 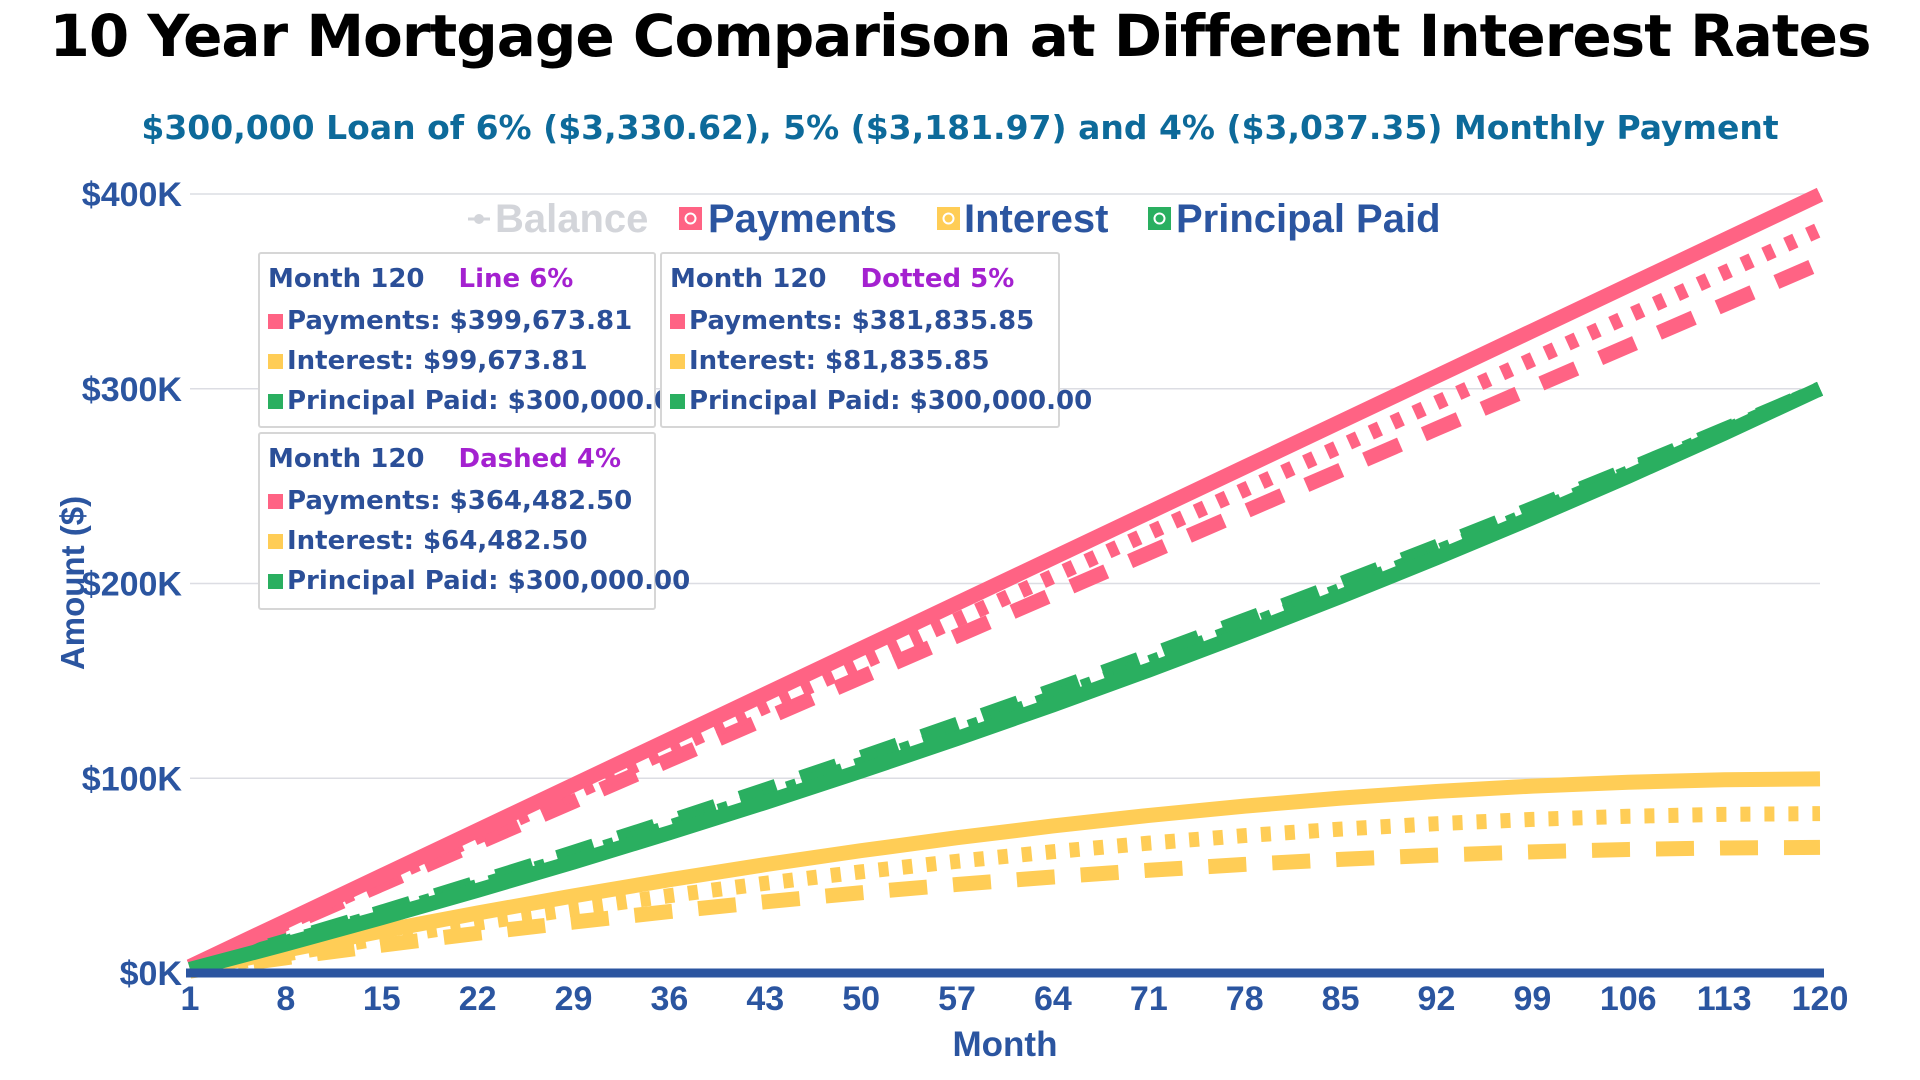 I want to click on tooltip-header: Month 120 Dotted 5%, so click(x=842, y=279).